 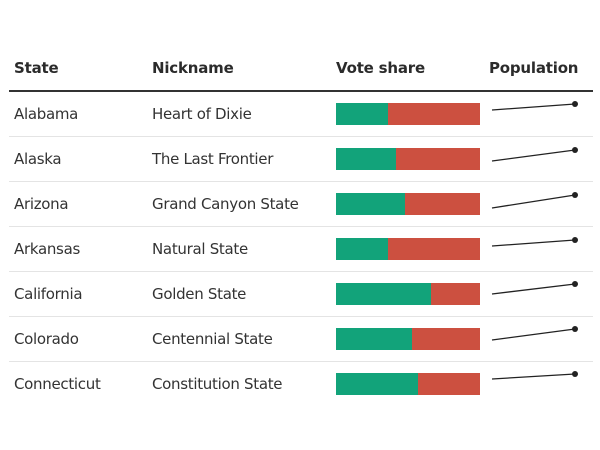 I want to click on state-nickname: Centennial State, so click(x=212, y=339).